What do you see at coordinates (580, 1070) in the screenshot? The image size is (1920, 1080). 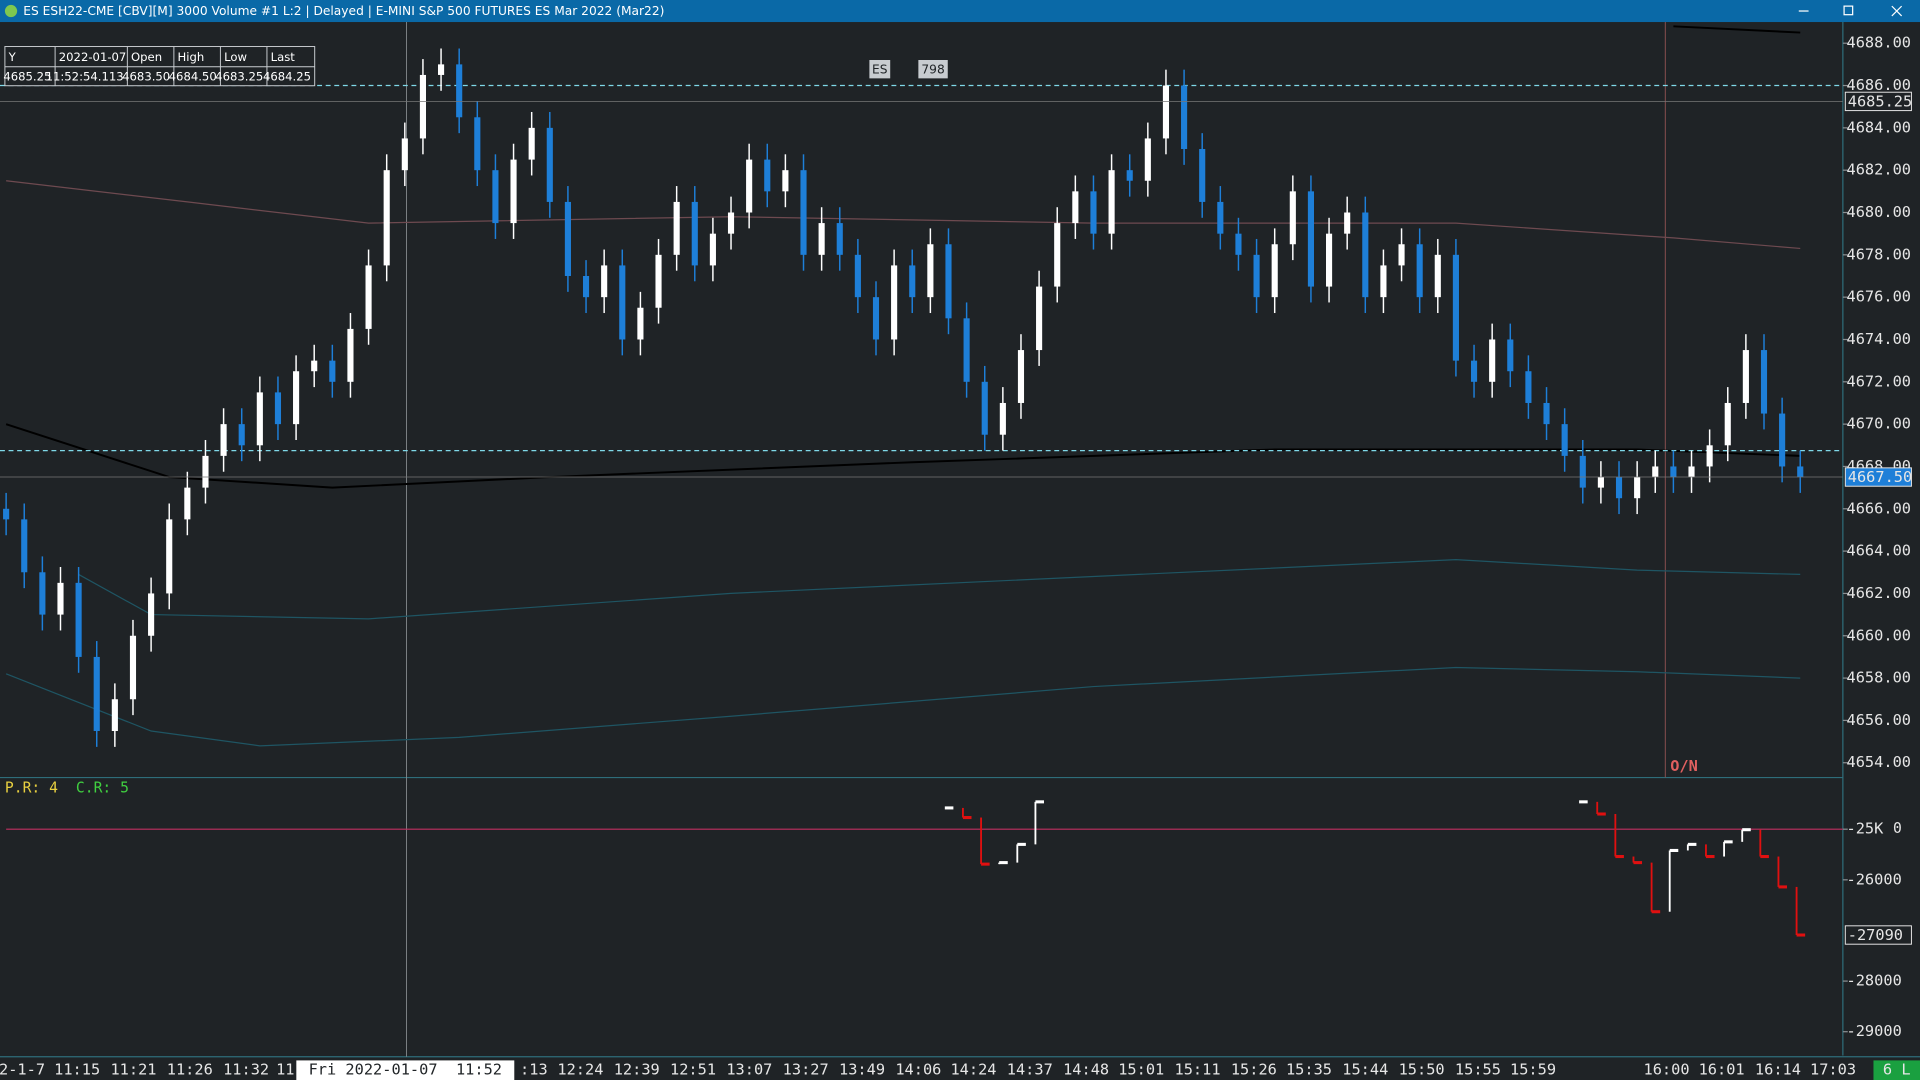 I see `x-tick-label: 12:24` at bounding box center [580, 1070].